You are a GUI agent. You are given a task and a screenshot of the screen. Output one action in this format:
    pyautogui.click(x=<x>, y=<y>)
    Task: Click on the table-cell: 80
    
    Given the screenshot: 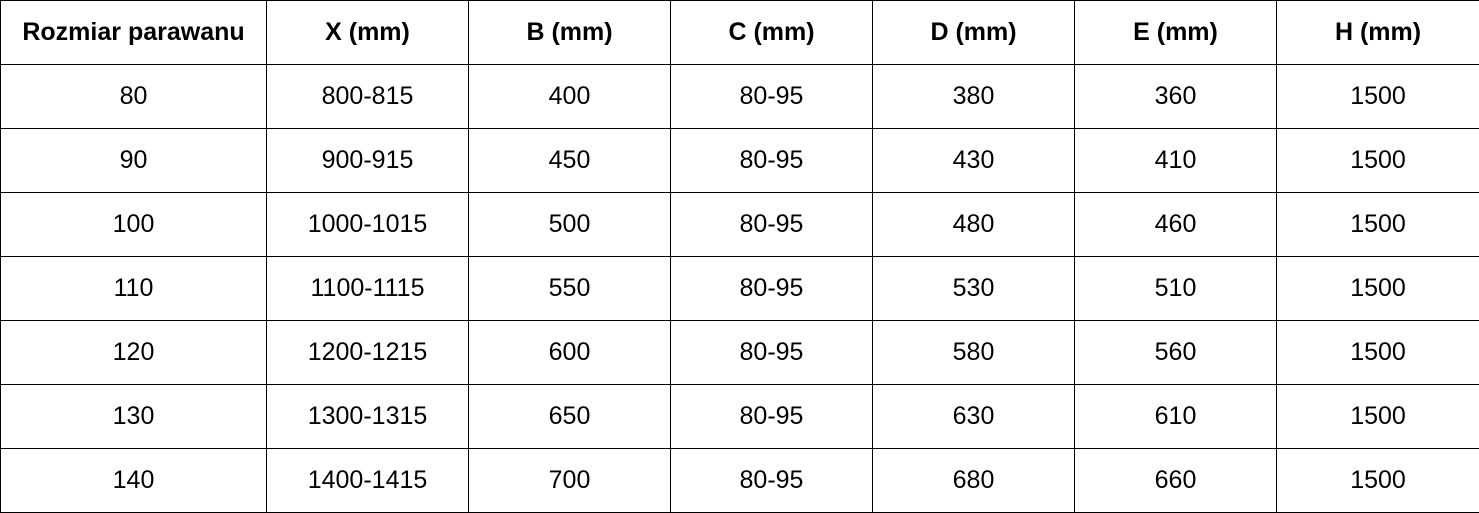 What is the action you would take?
    pyautogui.click(x=133, y=96)
    